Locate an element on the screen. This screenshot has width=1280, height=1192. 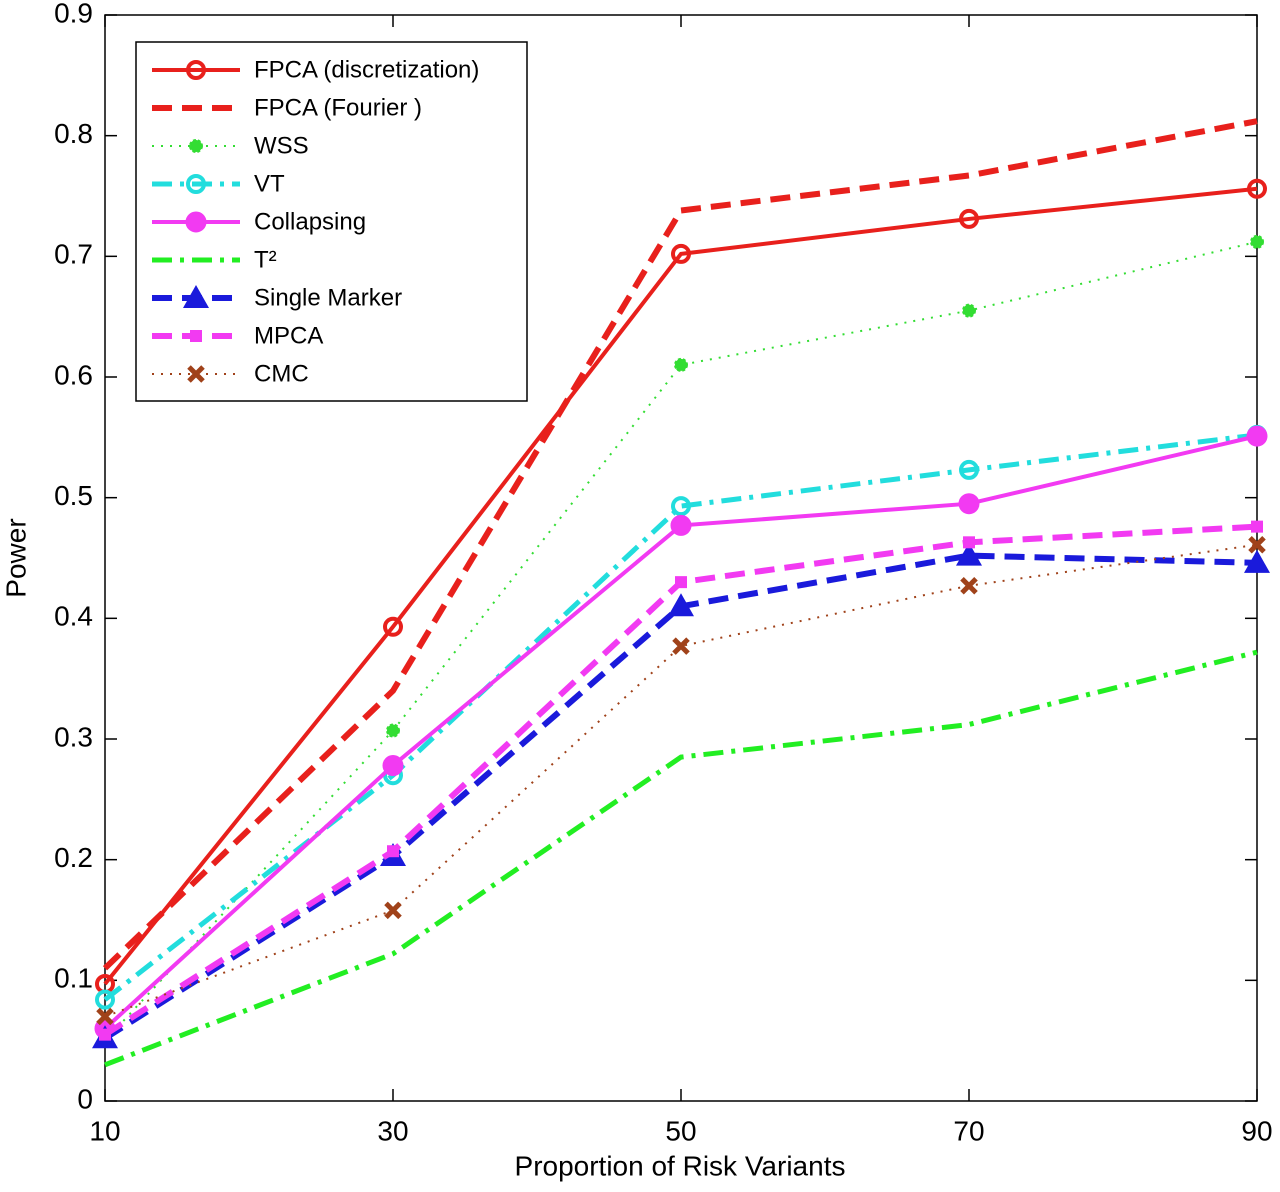
x-tick-label: 30 is located at coordinates (392, 1130).